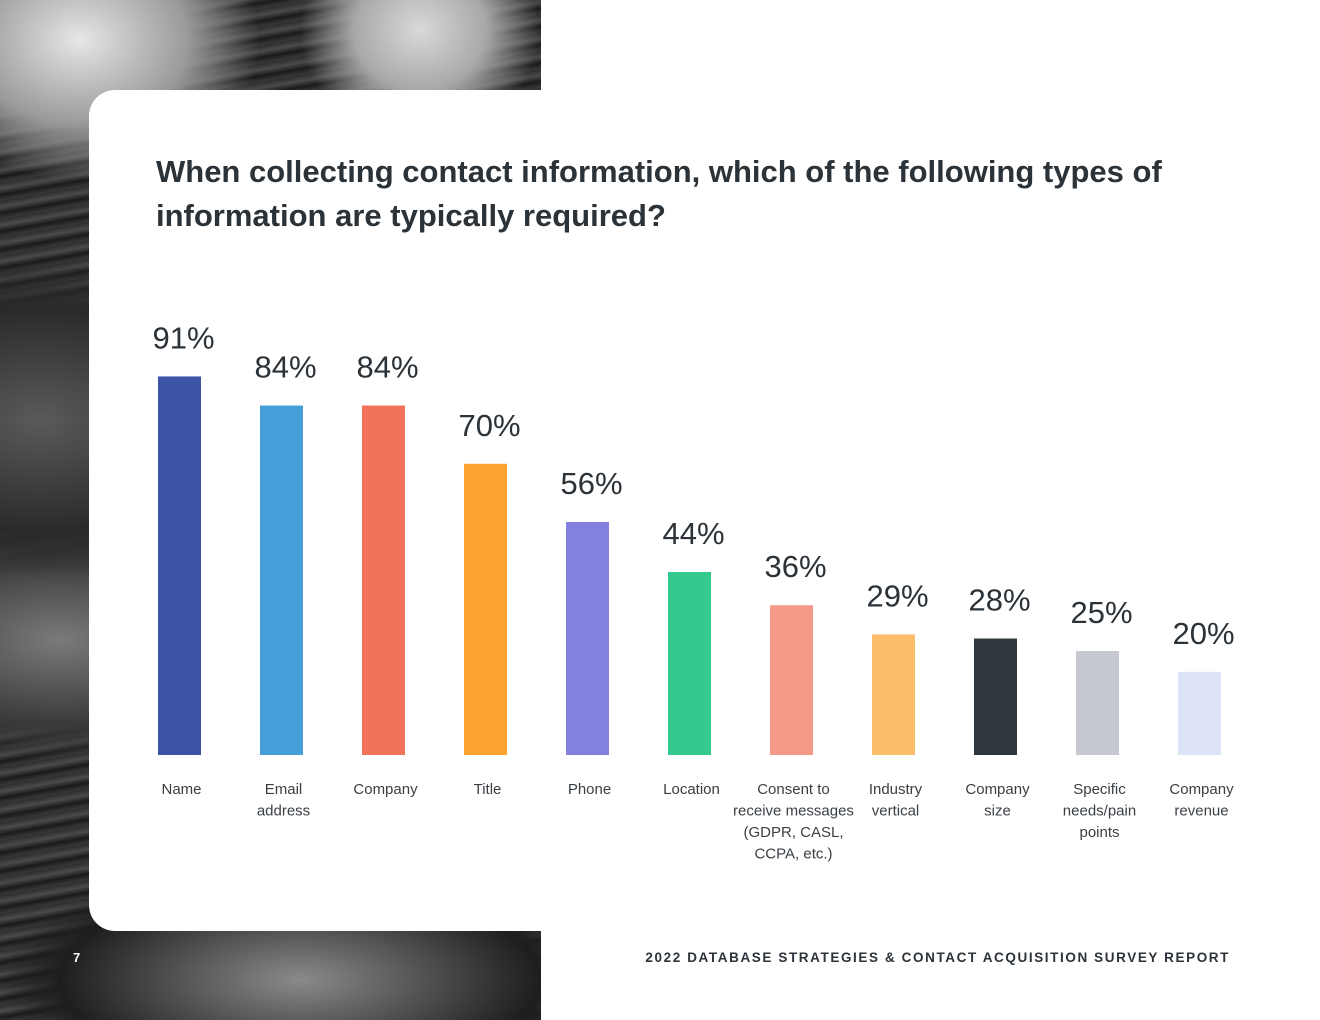  I want to click on value-label-4: 56%, so click(591, 483).